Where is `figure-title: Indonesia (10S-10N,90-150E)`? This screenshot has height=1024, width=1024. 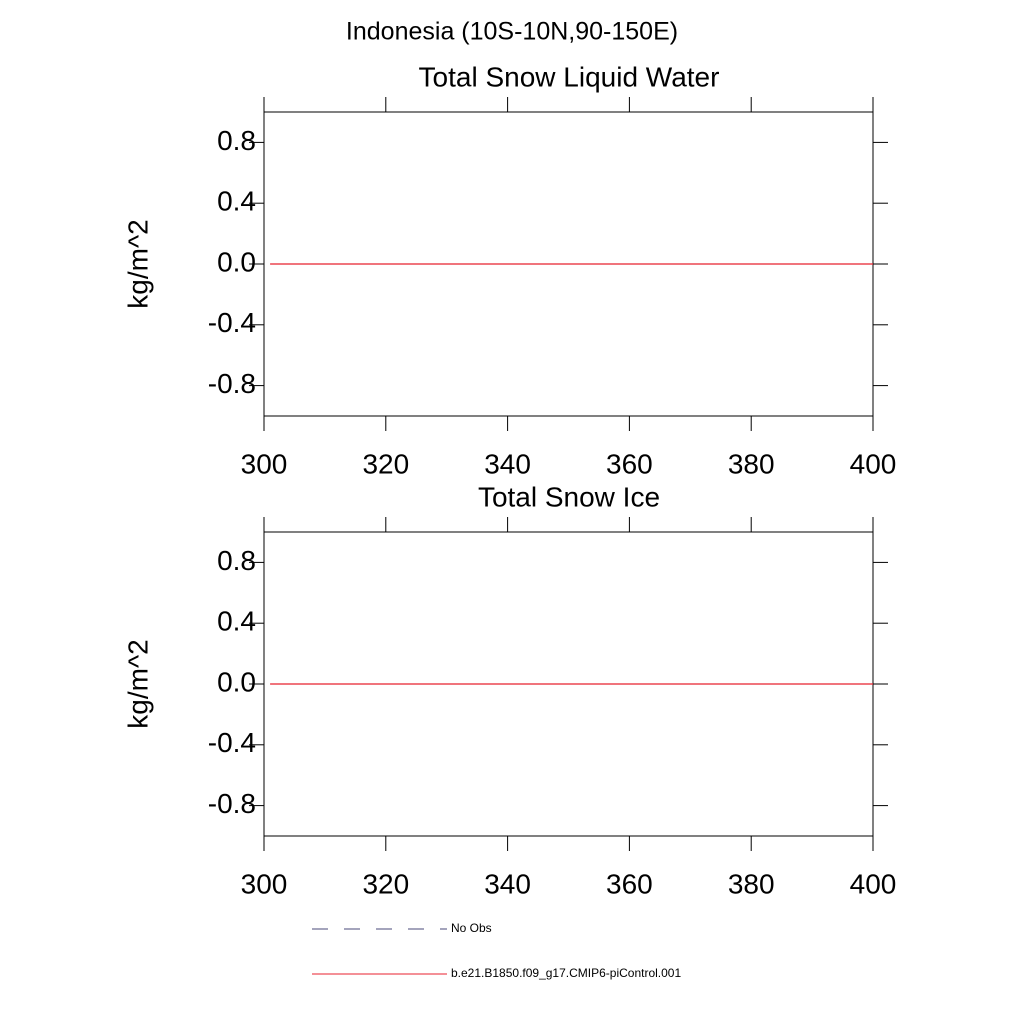
figure-title: Indonesia (10S-10N,90-150E) is located at coordinates (512, 32).